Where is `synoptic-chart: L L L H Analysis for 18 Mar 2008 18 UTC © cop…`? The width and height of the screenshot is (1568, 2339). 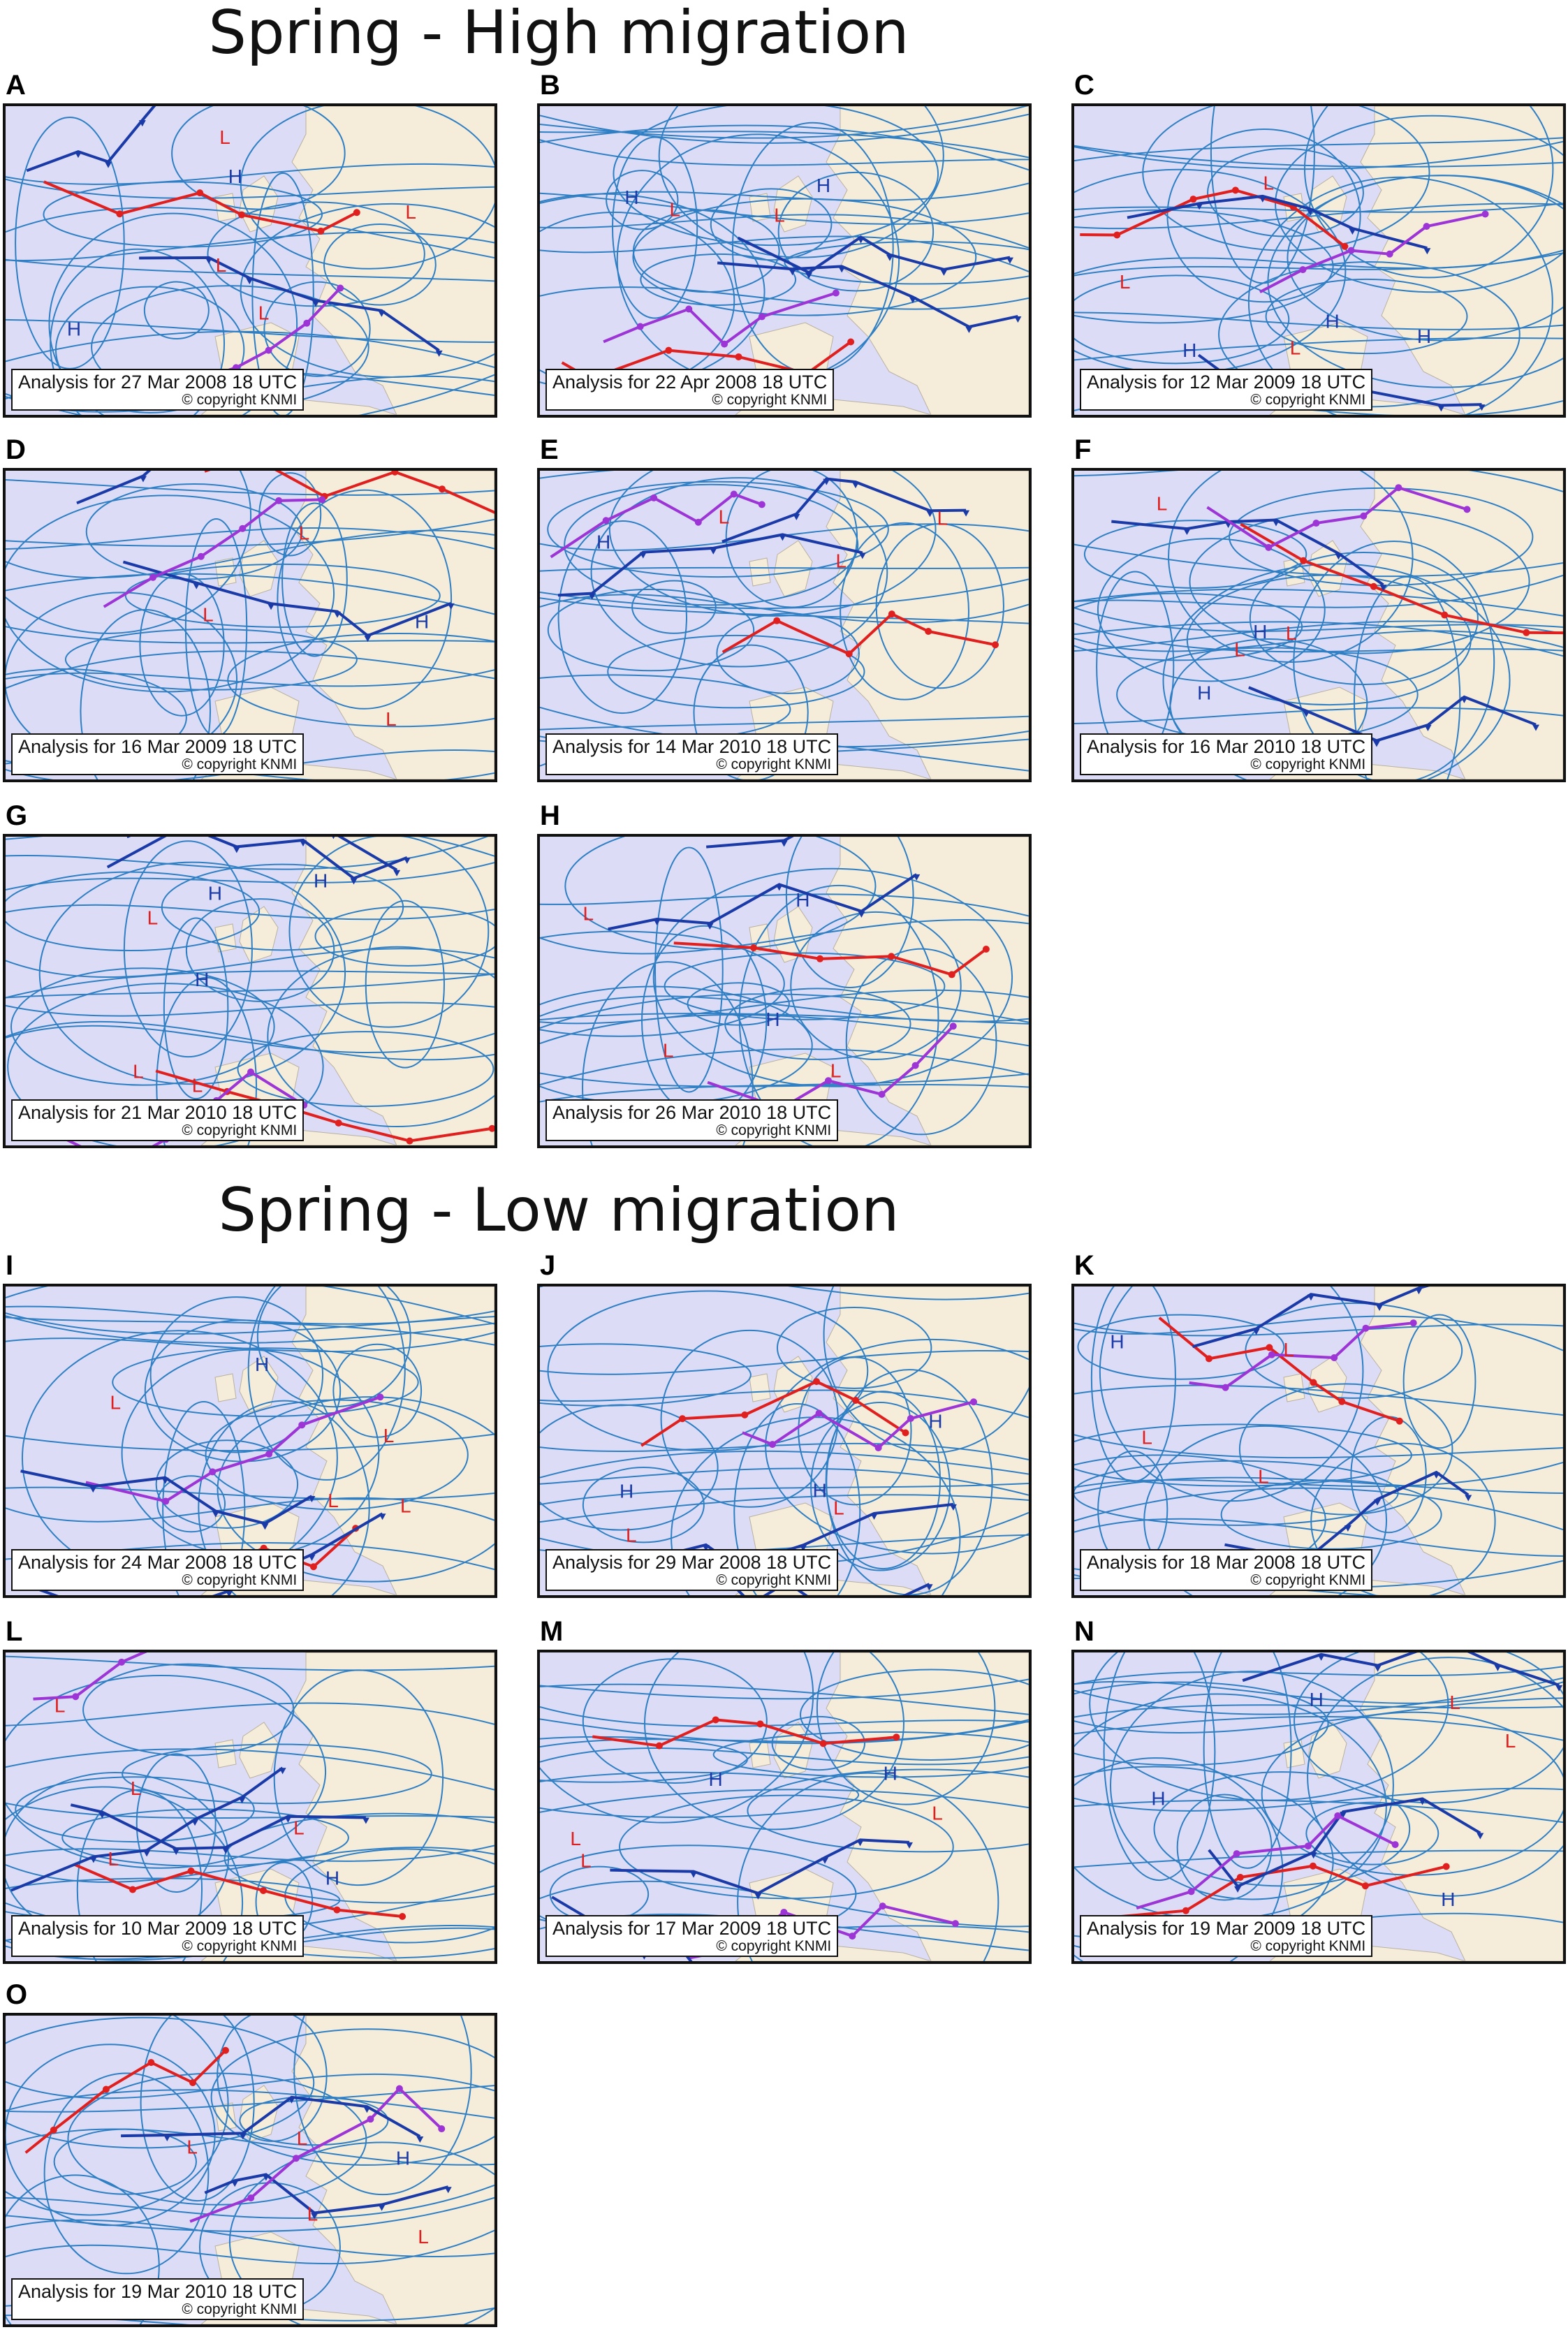 synoptic-chart: L L L H Analysis for 18 Mar 2008 18 UTC © cop… is located at coordinates (1318, 1441).